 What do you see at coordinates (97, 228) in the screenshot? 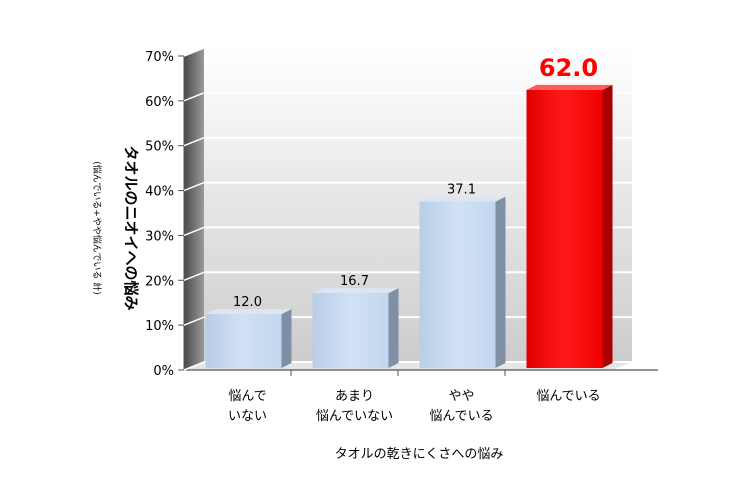
I see `y-axis-sublabel: (悩んでいる+やや悩んでいる 計)` at bounding box center [97, 228].